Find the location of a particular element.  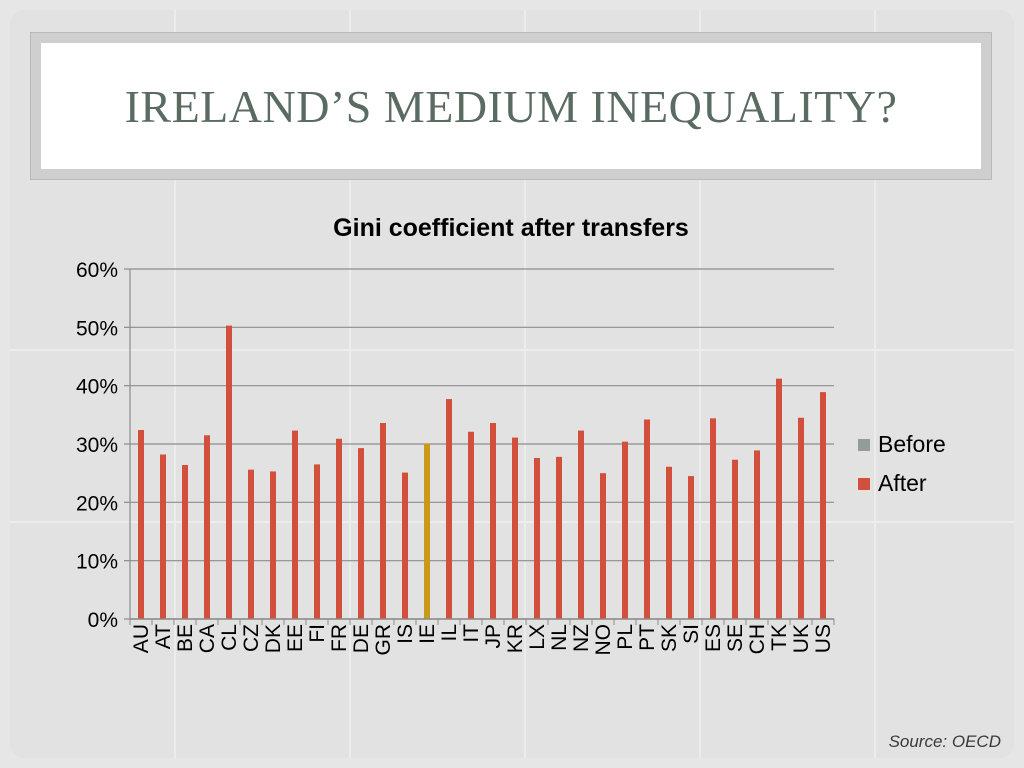

bar-nl is located at coordinates (559, 537).